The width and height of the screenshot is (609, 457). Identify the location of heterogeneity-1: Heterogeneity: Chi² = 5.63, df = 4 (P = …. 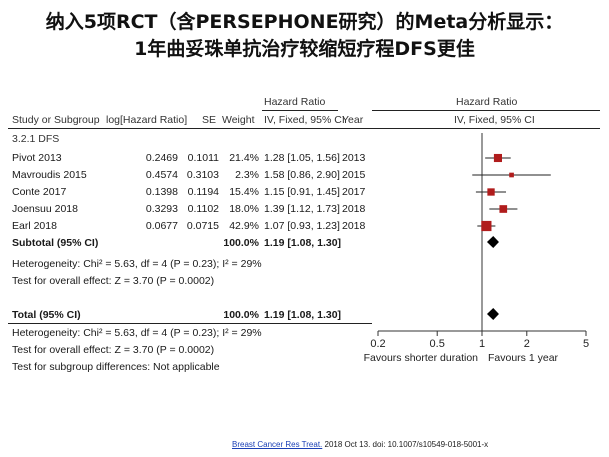
(137, 264).